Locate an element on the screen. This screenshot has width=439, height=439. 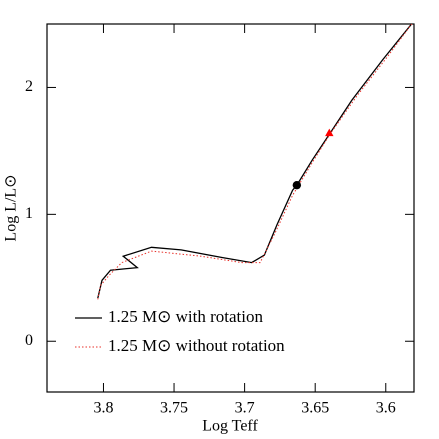
y-tick-label: 1 is located at coordinates (29, 213).